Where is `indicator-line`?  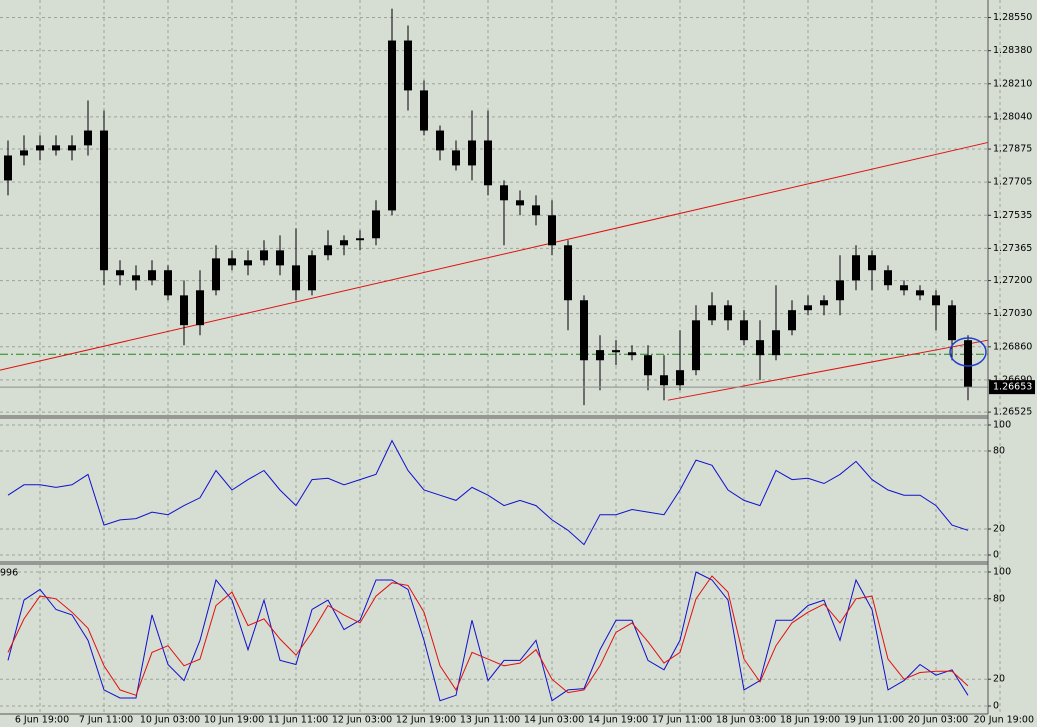
indicator-line is located at coordinates (488, 492).